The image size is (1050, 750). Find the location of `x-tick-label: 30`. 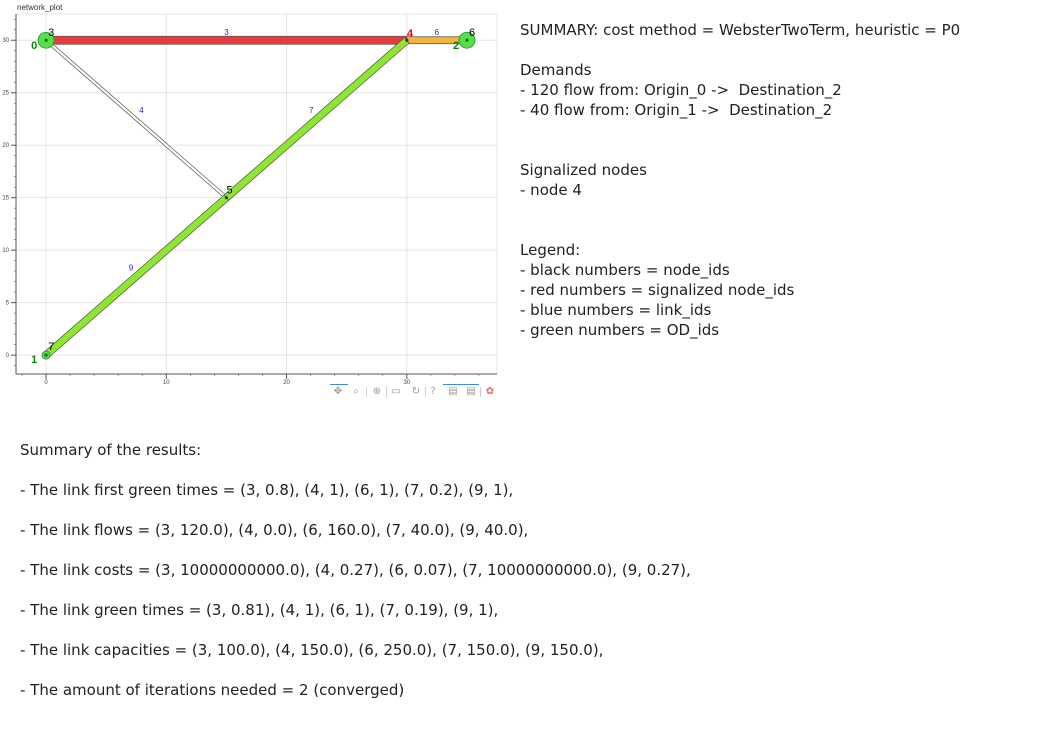

x-tick-label: 30 is located at coordinates (406, 383).